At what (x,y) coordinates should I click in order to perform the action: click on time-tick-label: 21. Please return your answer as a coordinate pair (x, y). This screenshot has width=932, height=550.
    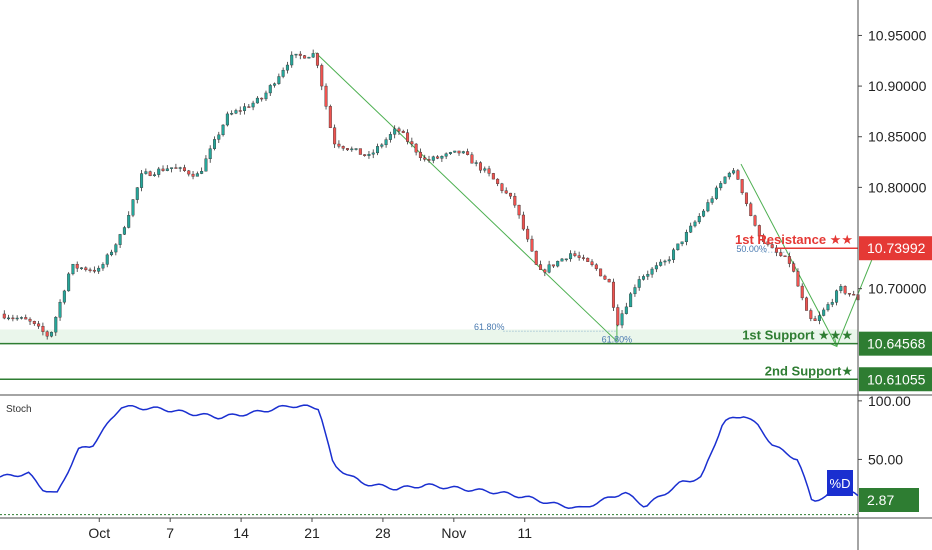
    Looking at the image, I should click on (312, 533).